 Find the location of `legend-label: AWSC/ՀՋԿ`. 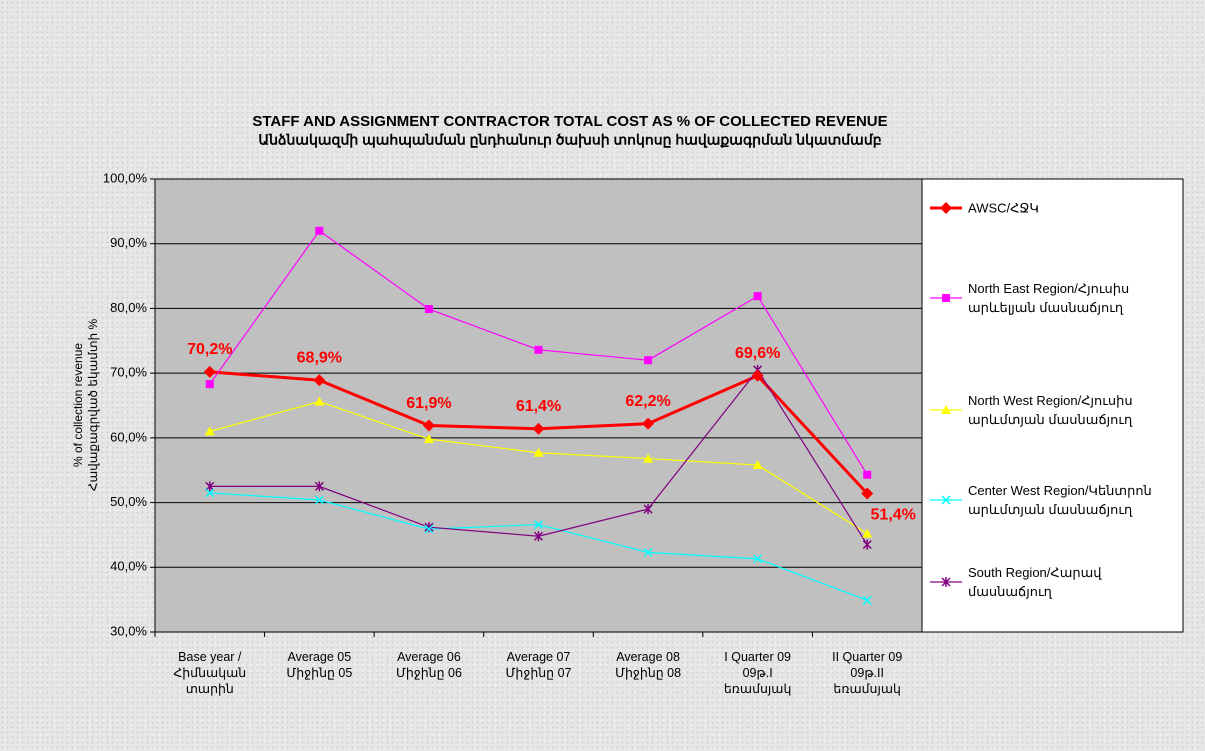

legend-label: AWSC/ՀՋԿ is located at coordinates (1003, 208).